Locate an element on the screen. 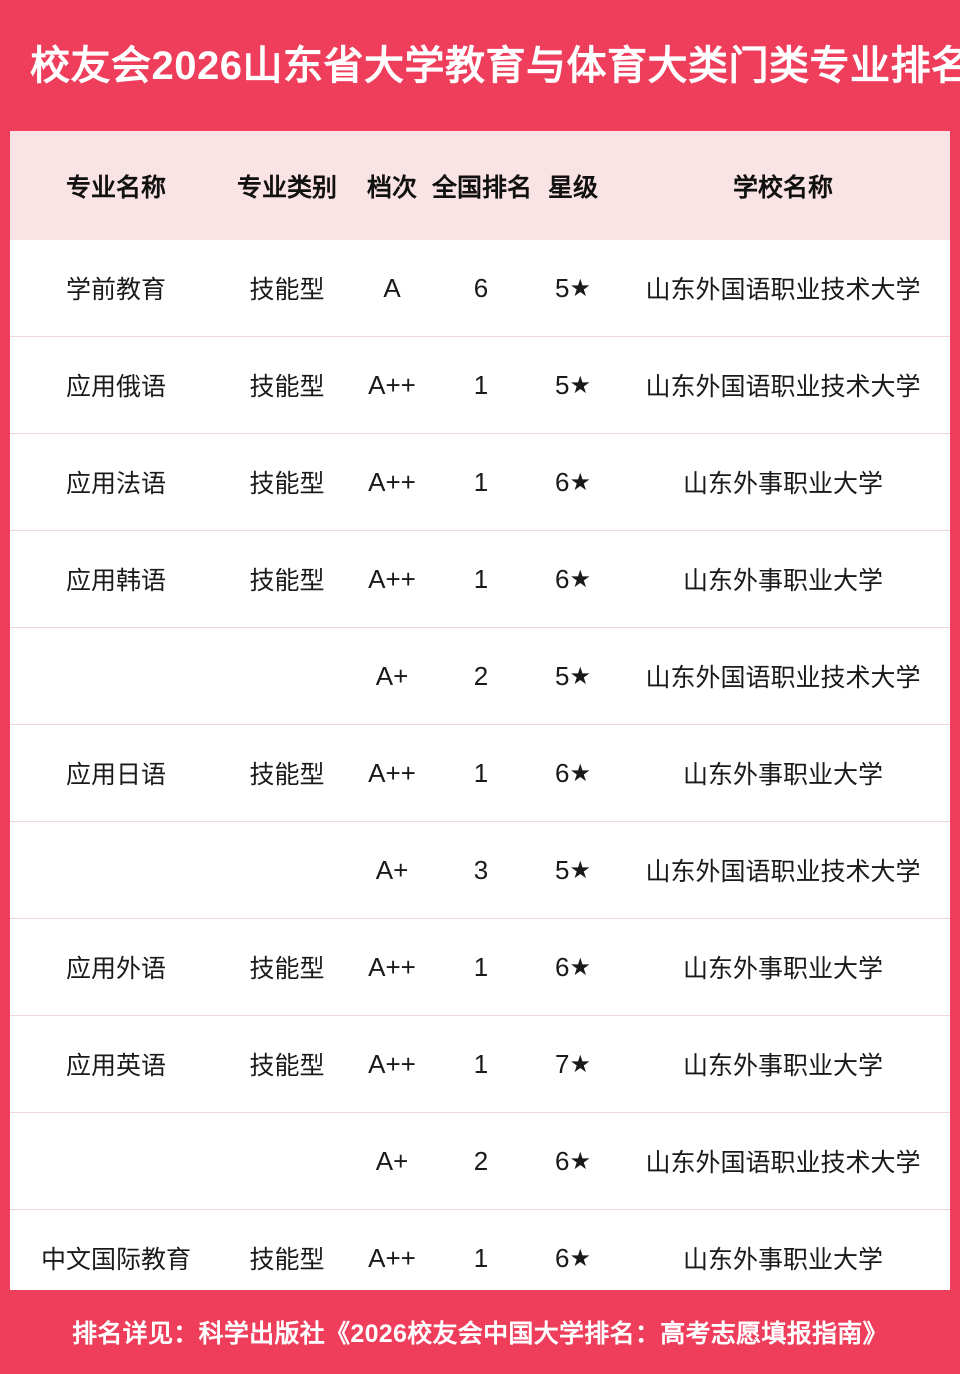  table-row: A+ 3 5★ 山东外国语职业技术大学 is located at coordinates (480, 870).